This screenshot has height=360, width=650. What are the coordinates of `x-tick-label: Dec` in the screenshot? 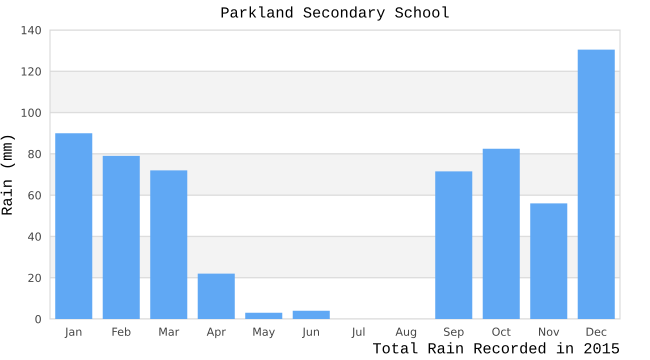 It's located at (596, 332).